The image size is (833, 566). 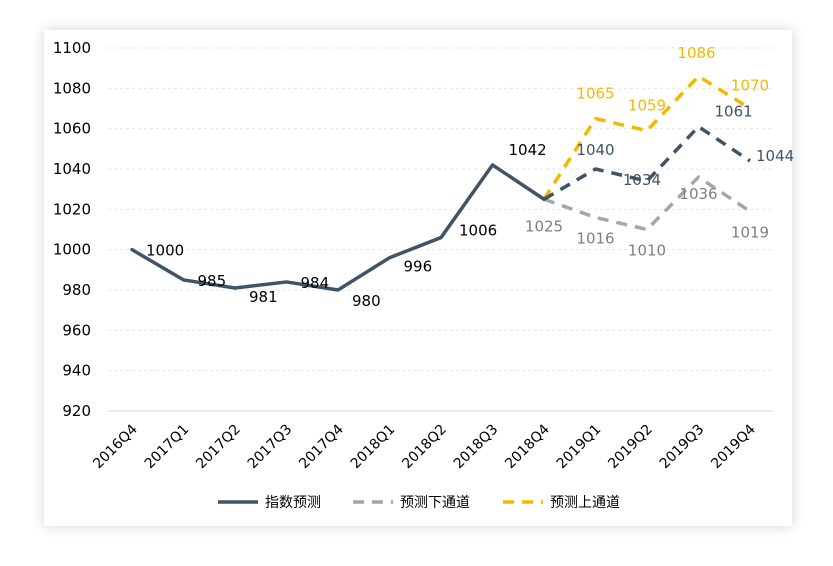 I want to click on y-tick-label: 1020, so click(x=72, y=209).